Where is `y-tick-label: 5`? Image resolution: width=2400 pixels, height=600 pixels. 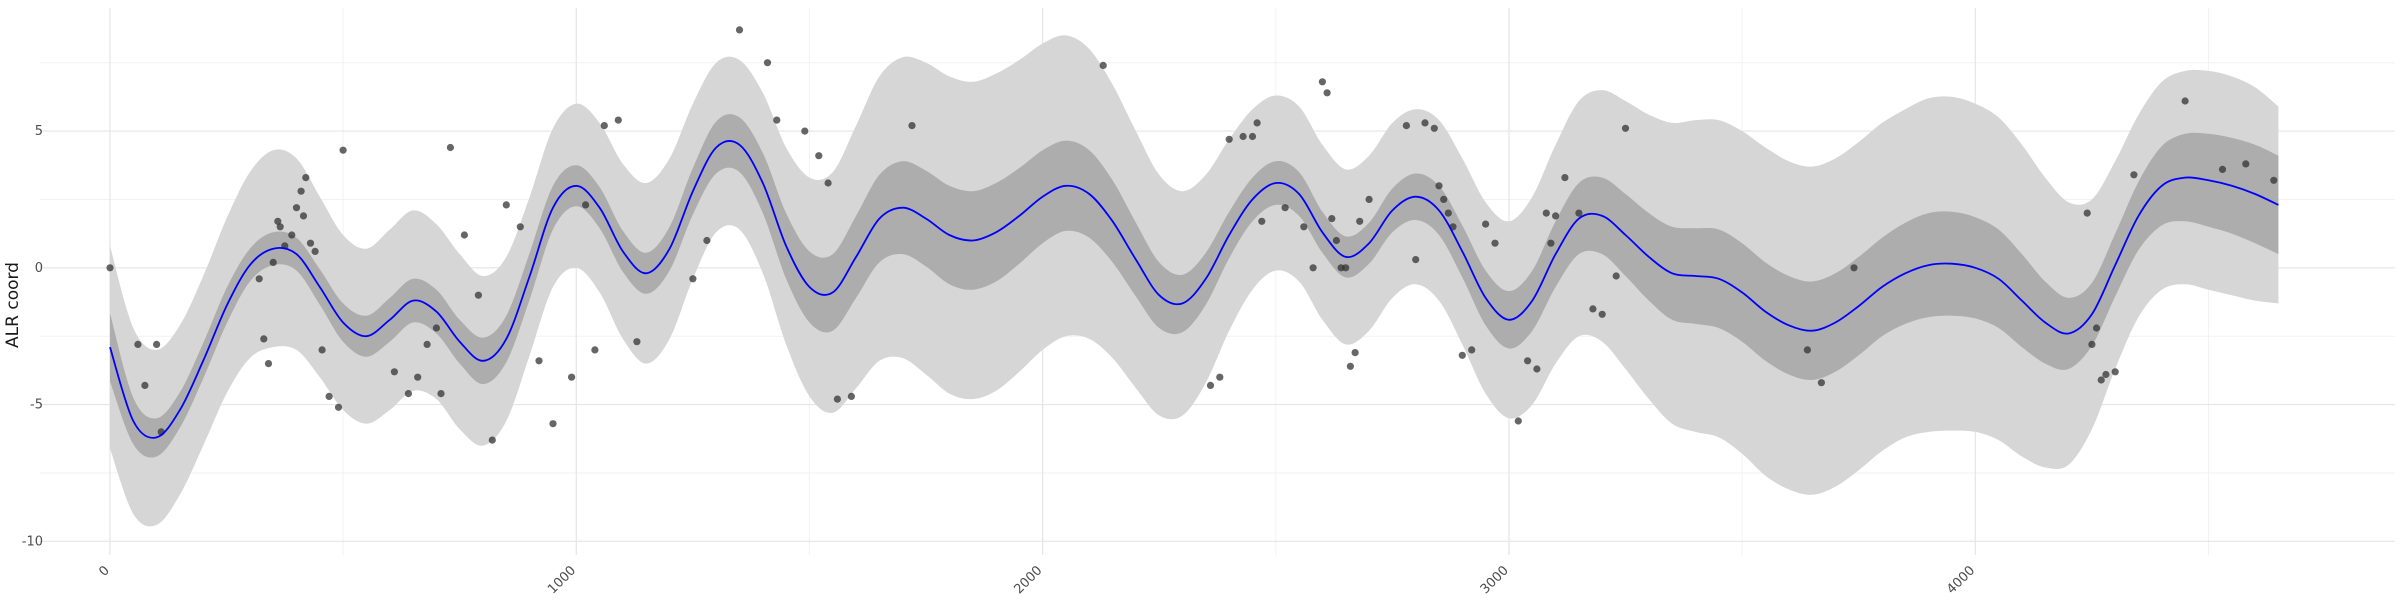
y-tick-label: 5 is located at coordinates (39, 131).